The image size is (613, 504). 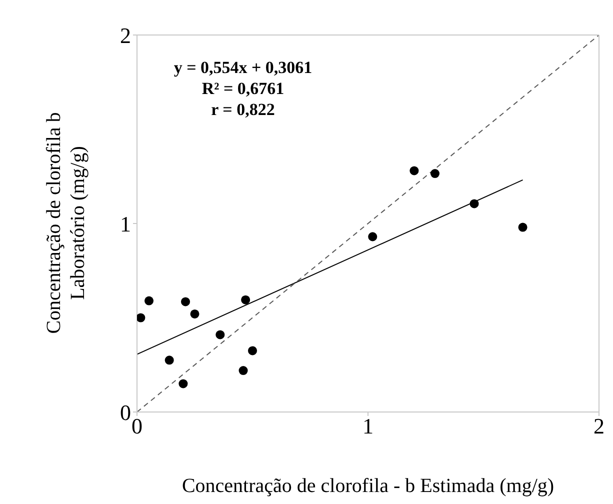 What do you see at coordinates (125, 35) in the screenshot?
I see `y-tick-label: 2` at bounding box center [125, 35].